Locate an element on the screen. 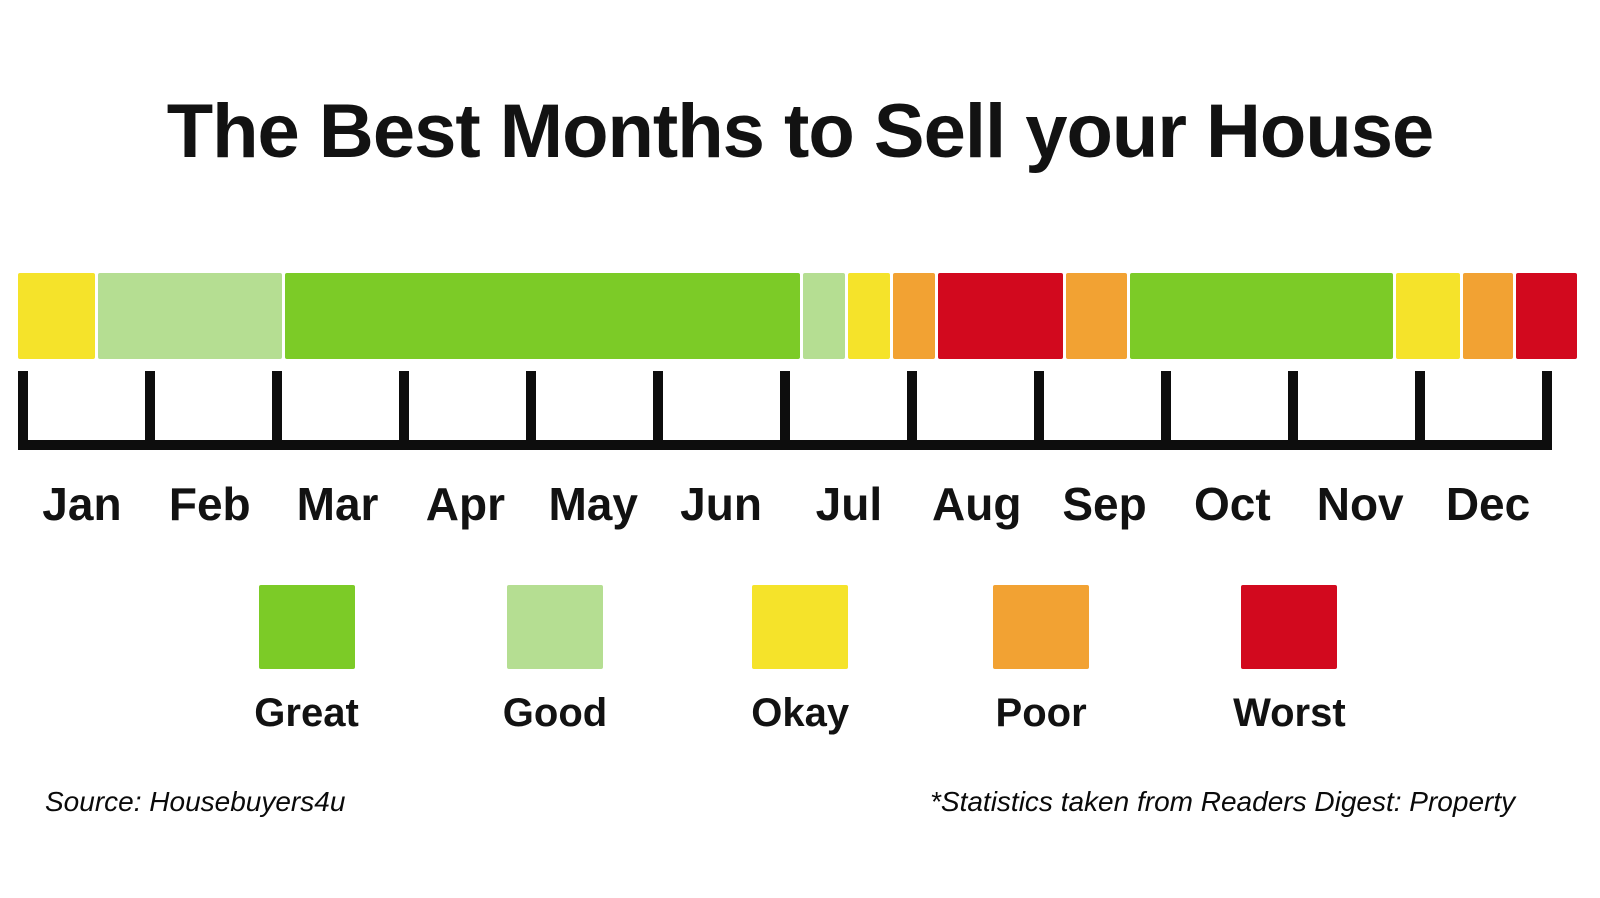 The image size is (1600, 898). month-label-apr: Apr is located at coordinates (465, 504).